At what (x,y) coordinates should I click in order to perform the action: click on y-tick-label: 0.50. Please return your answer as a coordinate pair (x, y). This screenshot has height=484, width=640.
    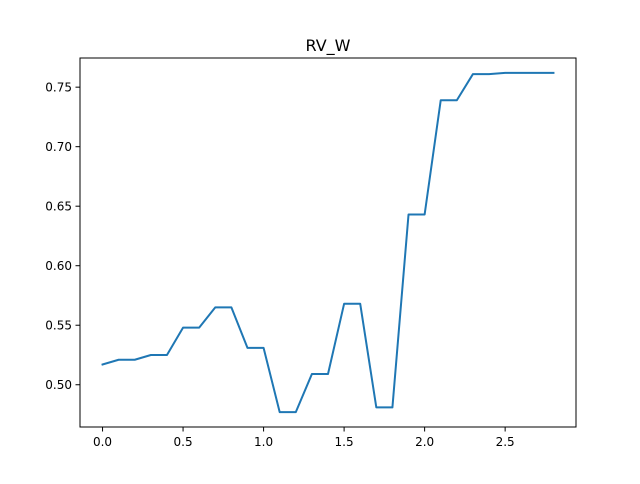
    Looking at the image, I should click on (58, 385).